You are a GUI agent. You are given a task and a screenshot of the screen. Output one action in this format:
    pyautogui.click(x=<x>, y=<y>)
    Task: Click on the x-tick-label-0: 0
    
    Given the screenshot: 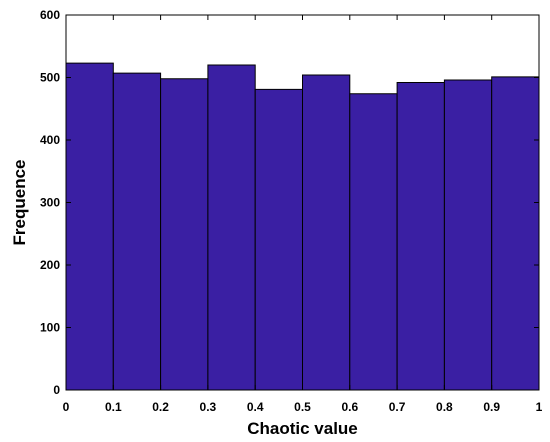 What is the action you would take?
    pyautogui.click(x=66, y=407)
    